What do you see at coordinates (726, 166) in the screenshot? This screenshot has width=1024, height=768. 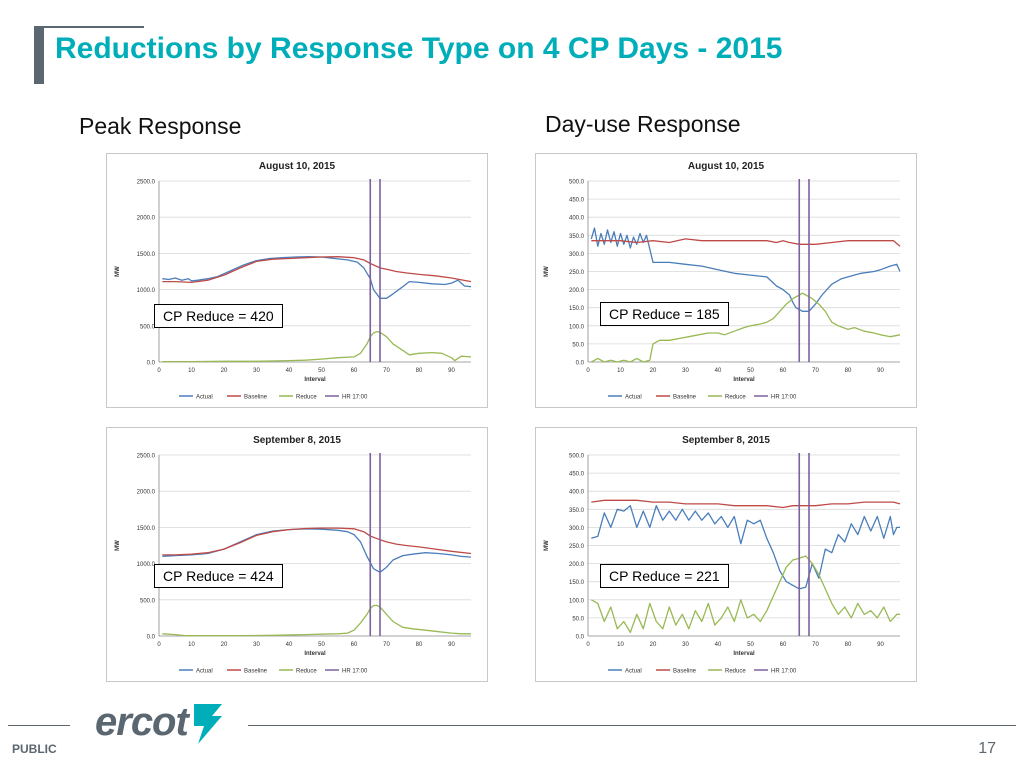 I see `chart-title: August 10, 2015` at bounding box center [726, 166].